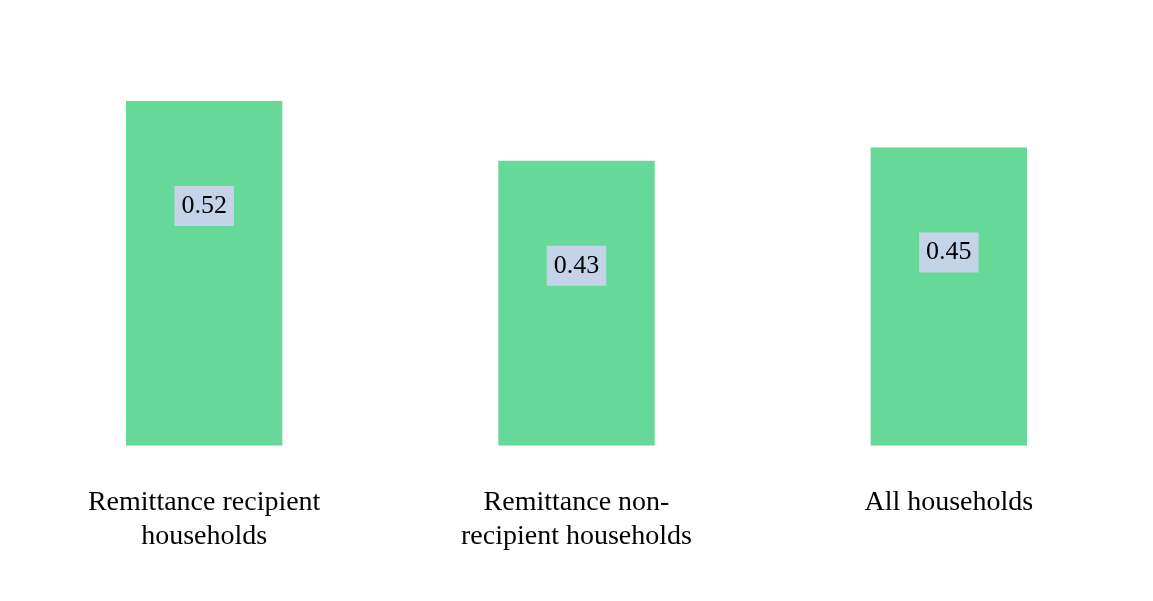 Image resolution: width=1153 pixels, height=601 pixels. What do you see at coordinates (949, 251) in the screenshot?
I see `data-label: 0.45` at bounding box center [949, 251].